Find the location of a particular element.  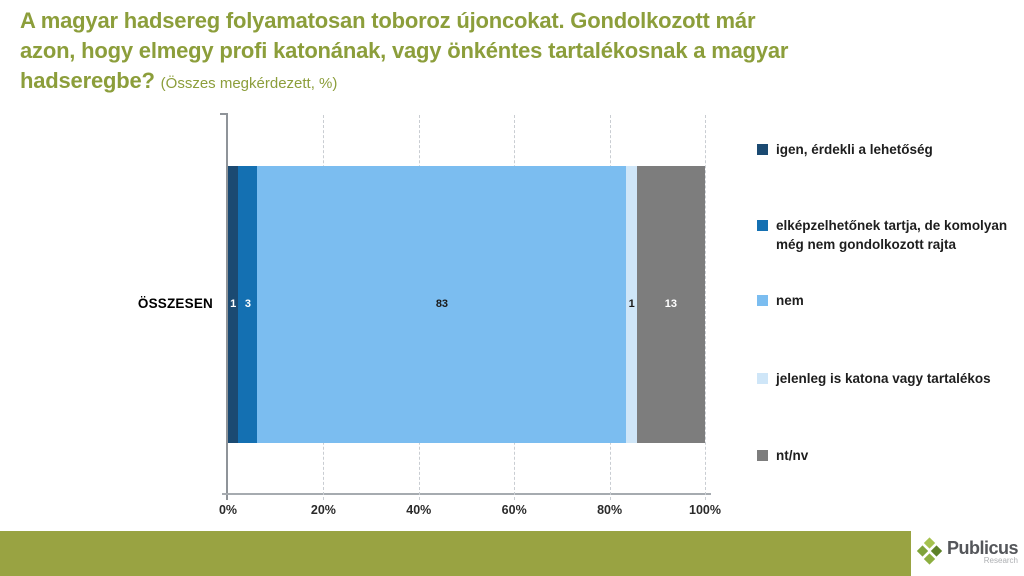

x-axis-line is located at coordinates (466, 494).